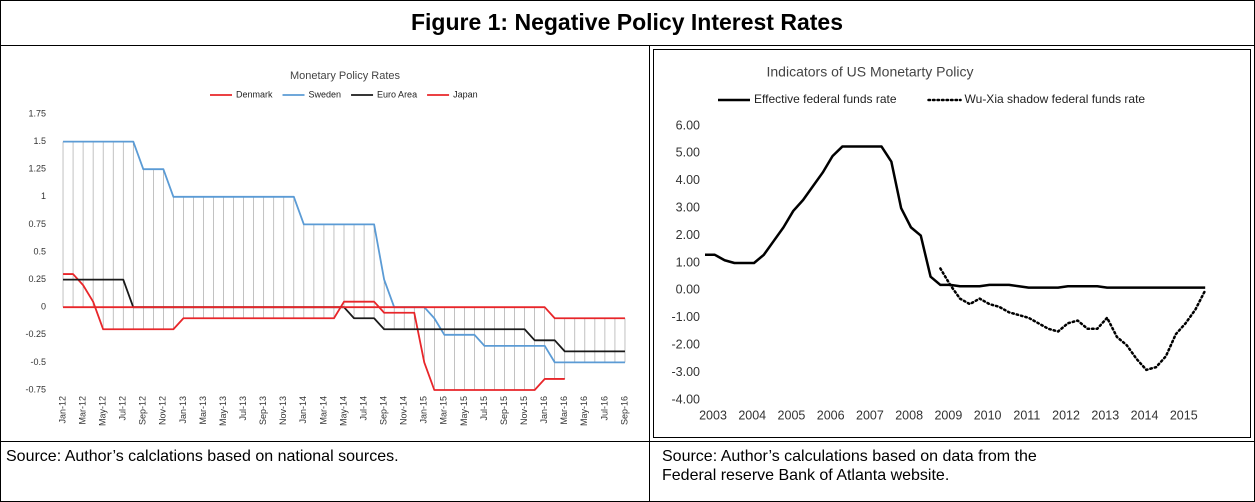  Describe the element at coordinates (223, 411) in the screenshot. I see `x-tick-label: May-13` at that location.